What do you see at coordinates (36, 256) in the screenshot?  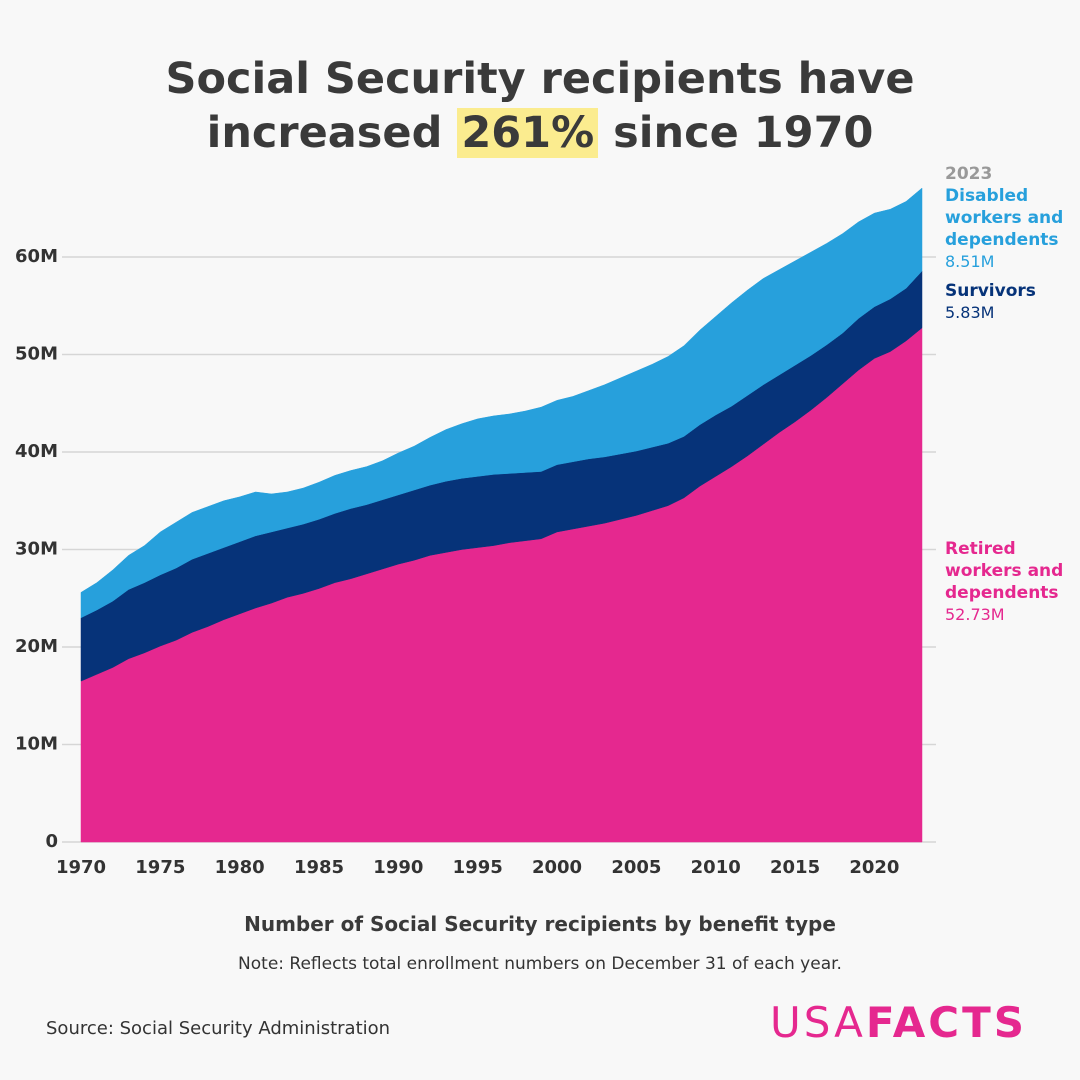 I see `y-tick-label: 60M` at bounding box center [36, 256].